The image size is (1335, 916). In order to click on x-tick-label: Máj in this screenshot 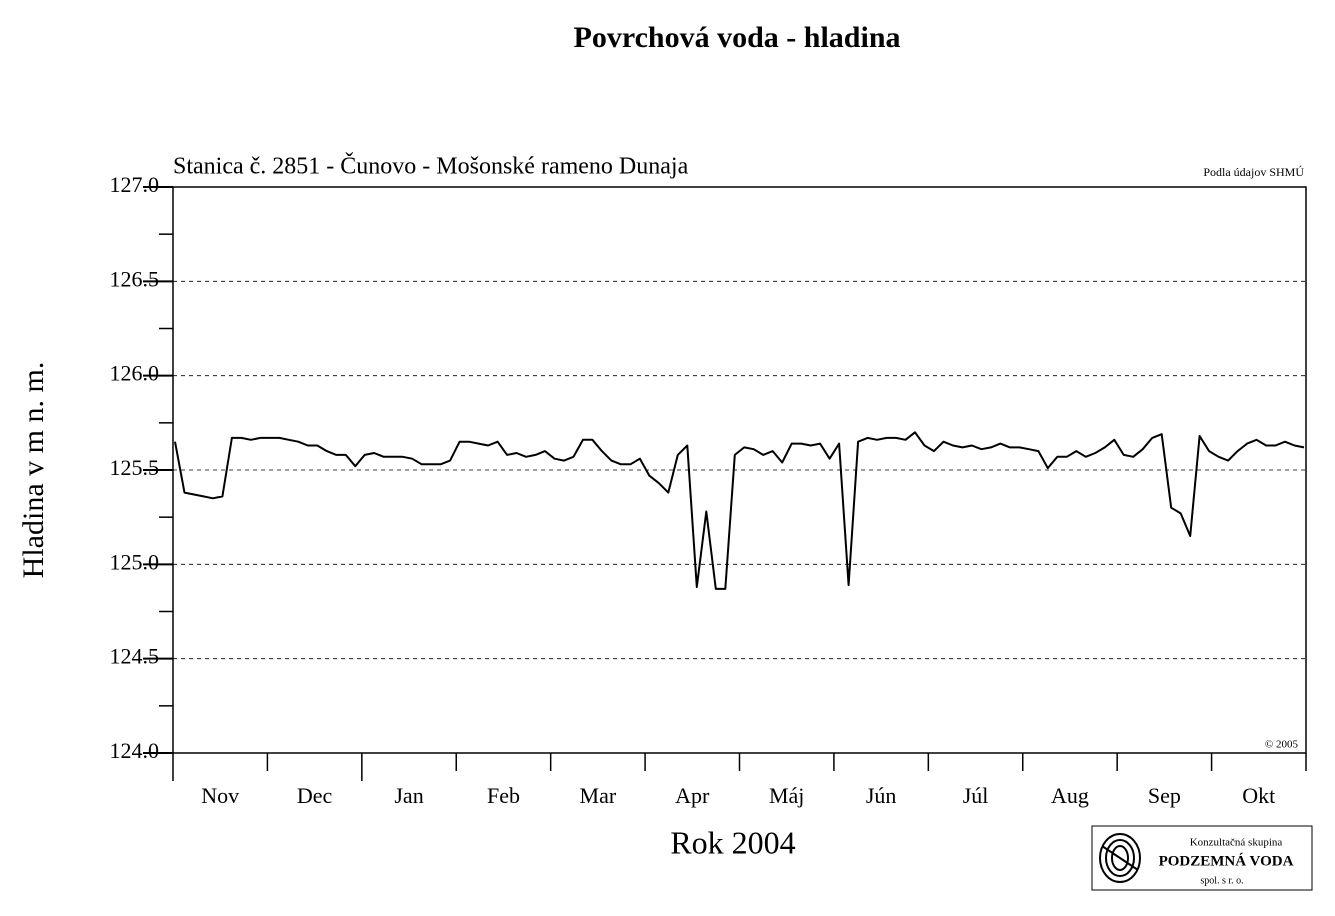, I will do `click(786, 795)`.